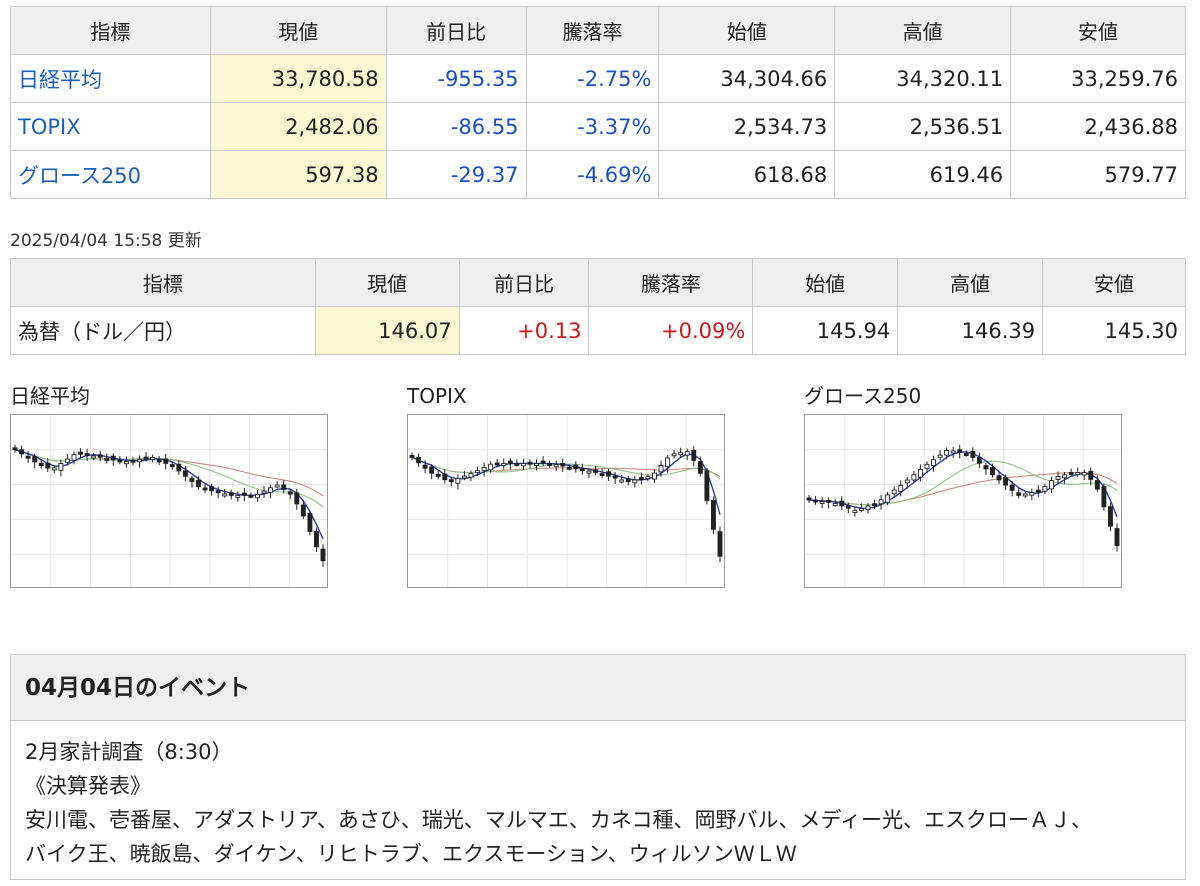  Describe the element at coordinates (970, 282) in the screenshot. I see `col-header-high: 高値` at that location.